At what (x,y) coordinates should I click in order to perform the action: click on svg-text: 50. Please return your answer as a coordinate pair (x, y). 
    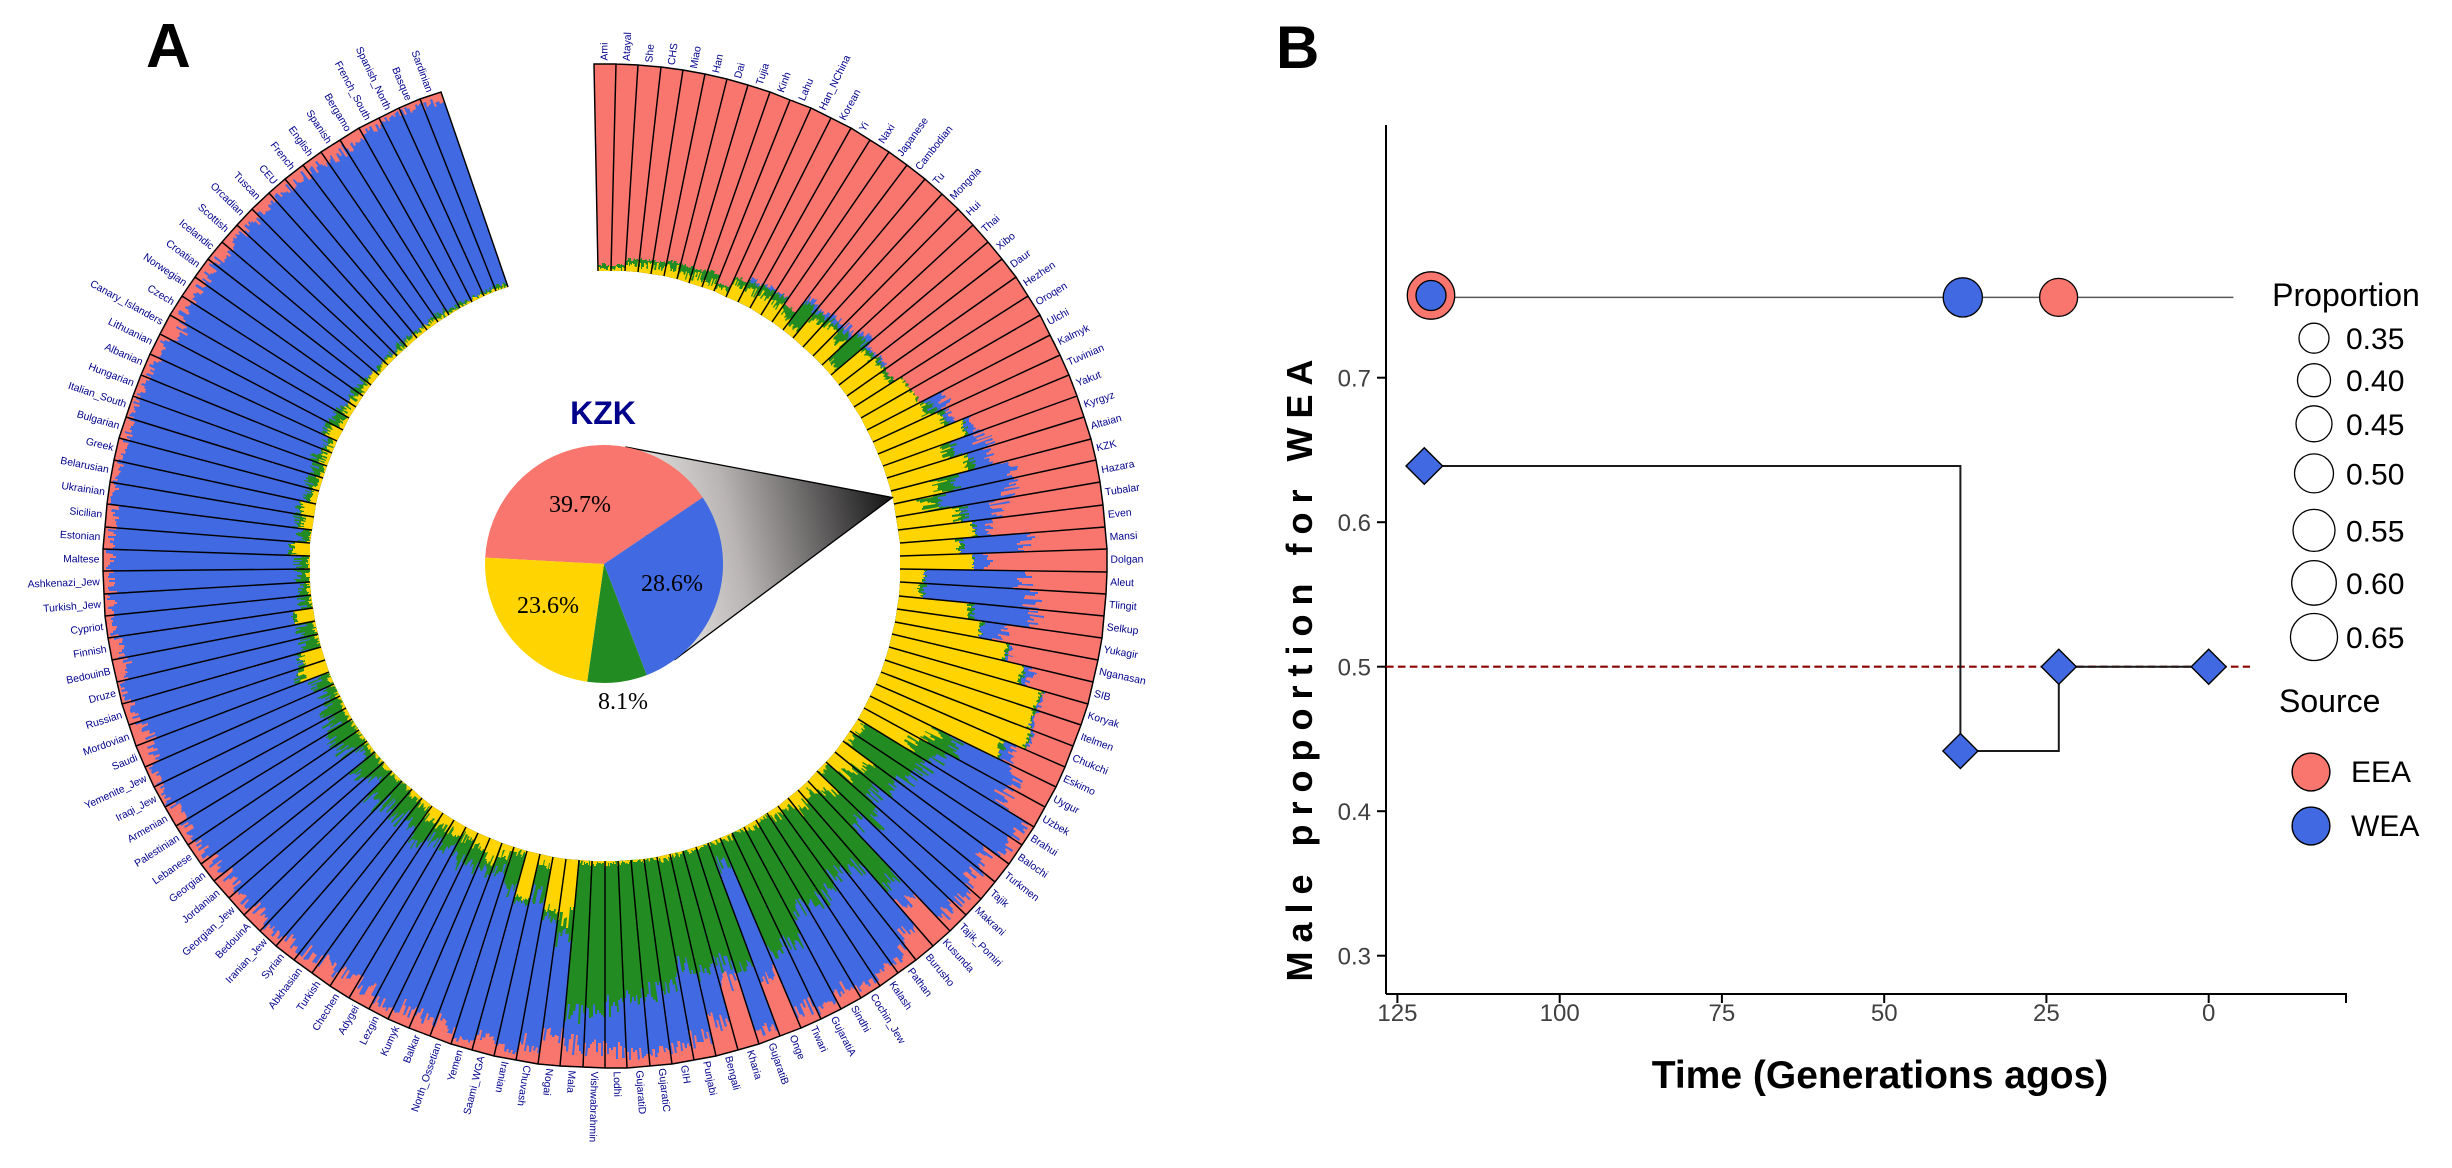
    Looking at the image, I should click on (1884, 1013).